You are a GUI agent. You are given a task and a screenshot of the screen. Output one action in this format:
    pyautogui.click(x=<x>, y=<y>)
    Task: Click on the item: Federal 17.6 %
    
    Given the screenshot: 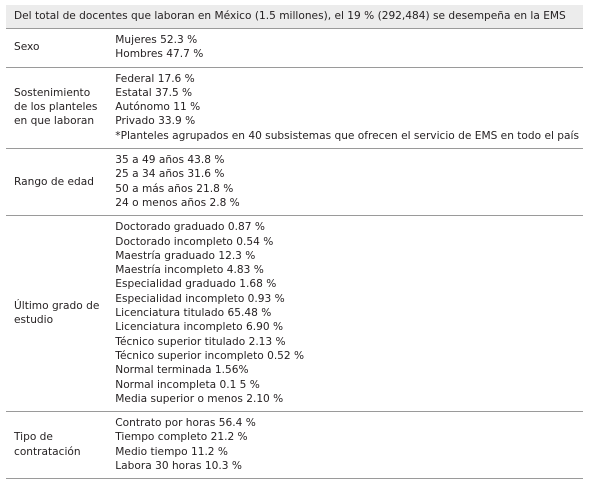 What is the action you would take?
    pyautogui.click(x=155, y=78)
    